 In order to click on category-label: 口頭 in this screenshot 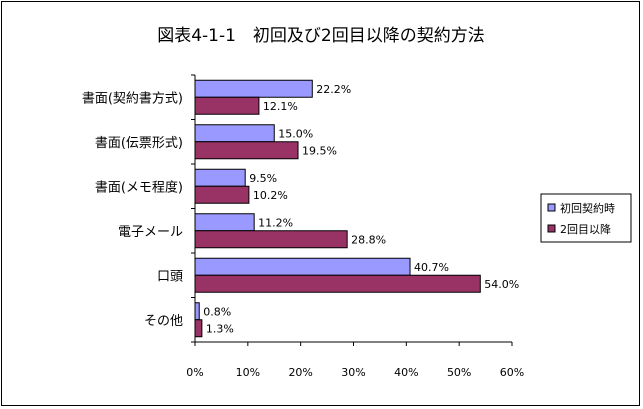, I will do `click(170, 276)`.